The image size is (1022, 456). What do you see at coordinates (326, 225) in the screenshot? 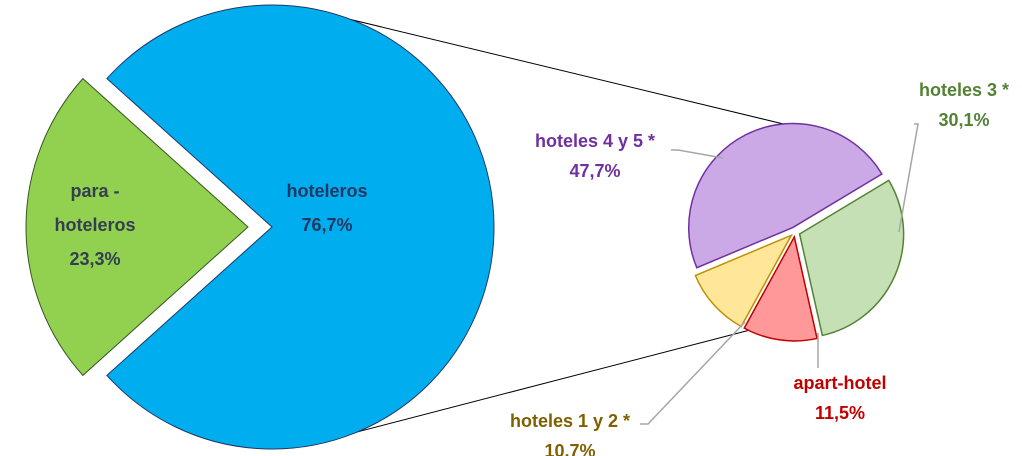
I see `data-label-hoteleros-line: 76,7%` at bounding box center [326, 225].